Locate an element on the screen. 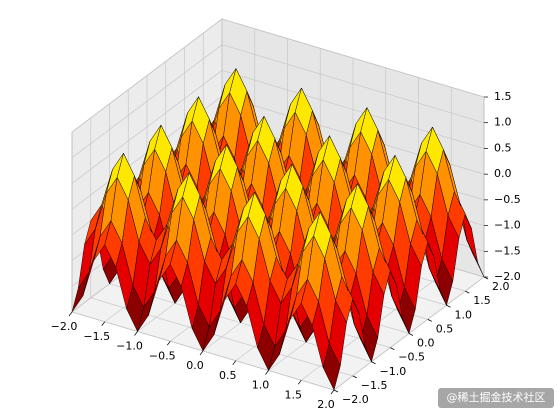  watermark: @稀土掘金技术社区 is located at coordinates (496, 397).